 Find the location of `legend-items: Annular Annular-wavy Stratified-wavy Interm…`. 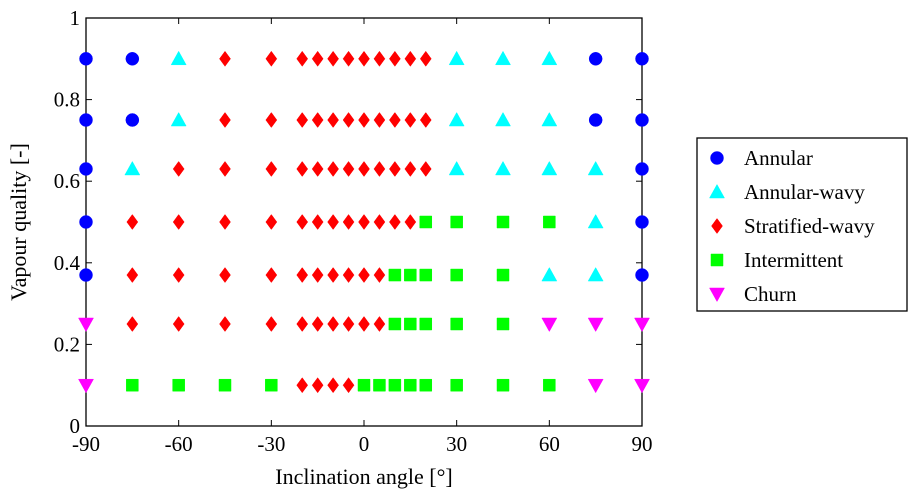

legend-items: Annular Annular-wavy Stratified-wavy Interm… is located at coordinates (792, 226).